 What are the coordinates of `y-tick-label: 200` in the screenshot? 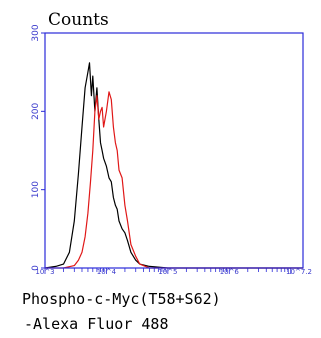 It's located at (36, 110).